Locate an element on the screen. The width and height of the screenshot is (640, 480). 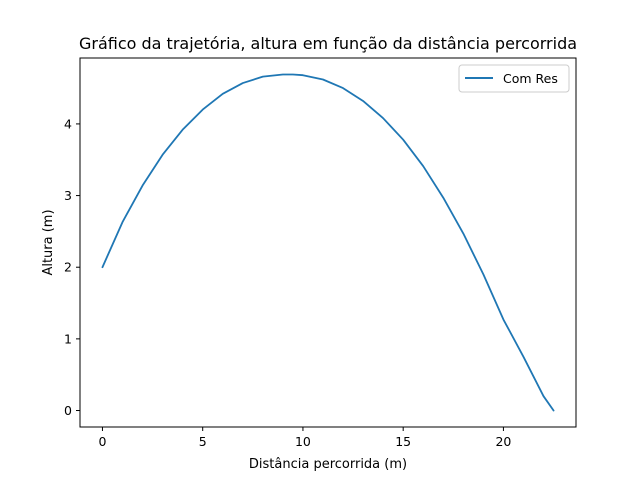
legend-label-com-res: Com Res is located at coordinates (530, 78).